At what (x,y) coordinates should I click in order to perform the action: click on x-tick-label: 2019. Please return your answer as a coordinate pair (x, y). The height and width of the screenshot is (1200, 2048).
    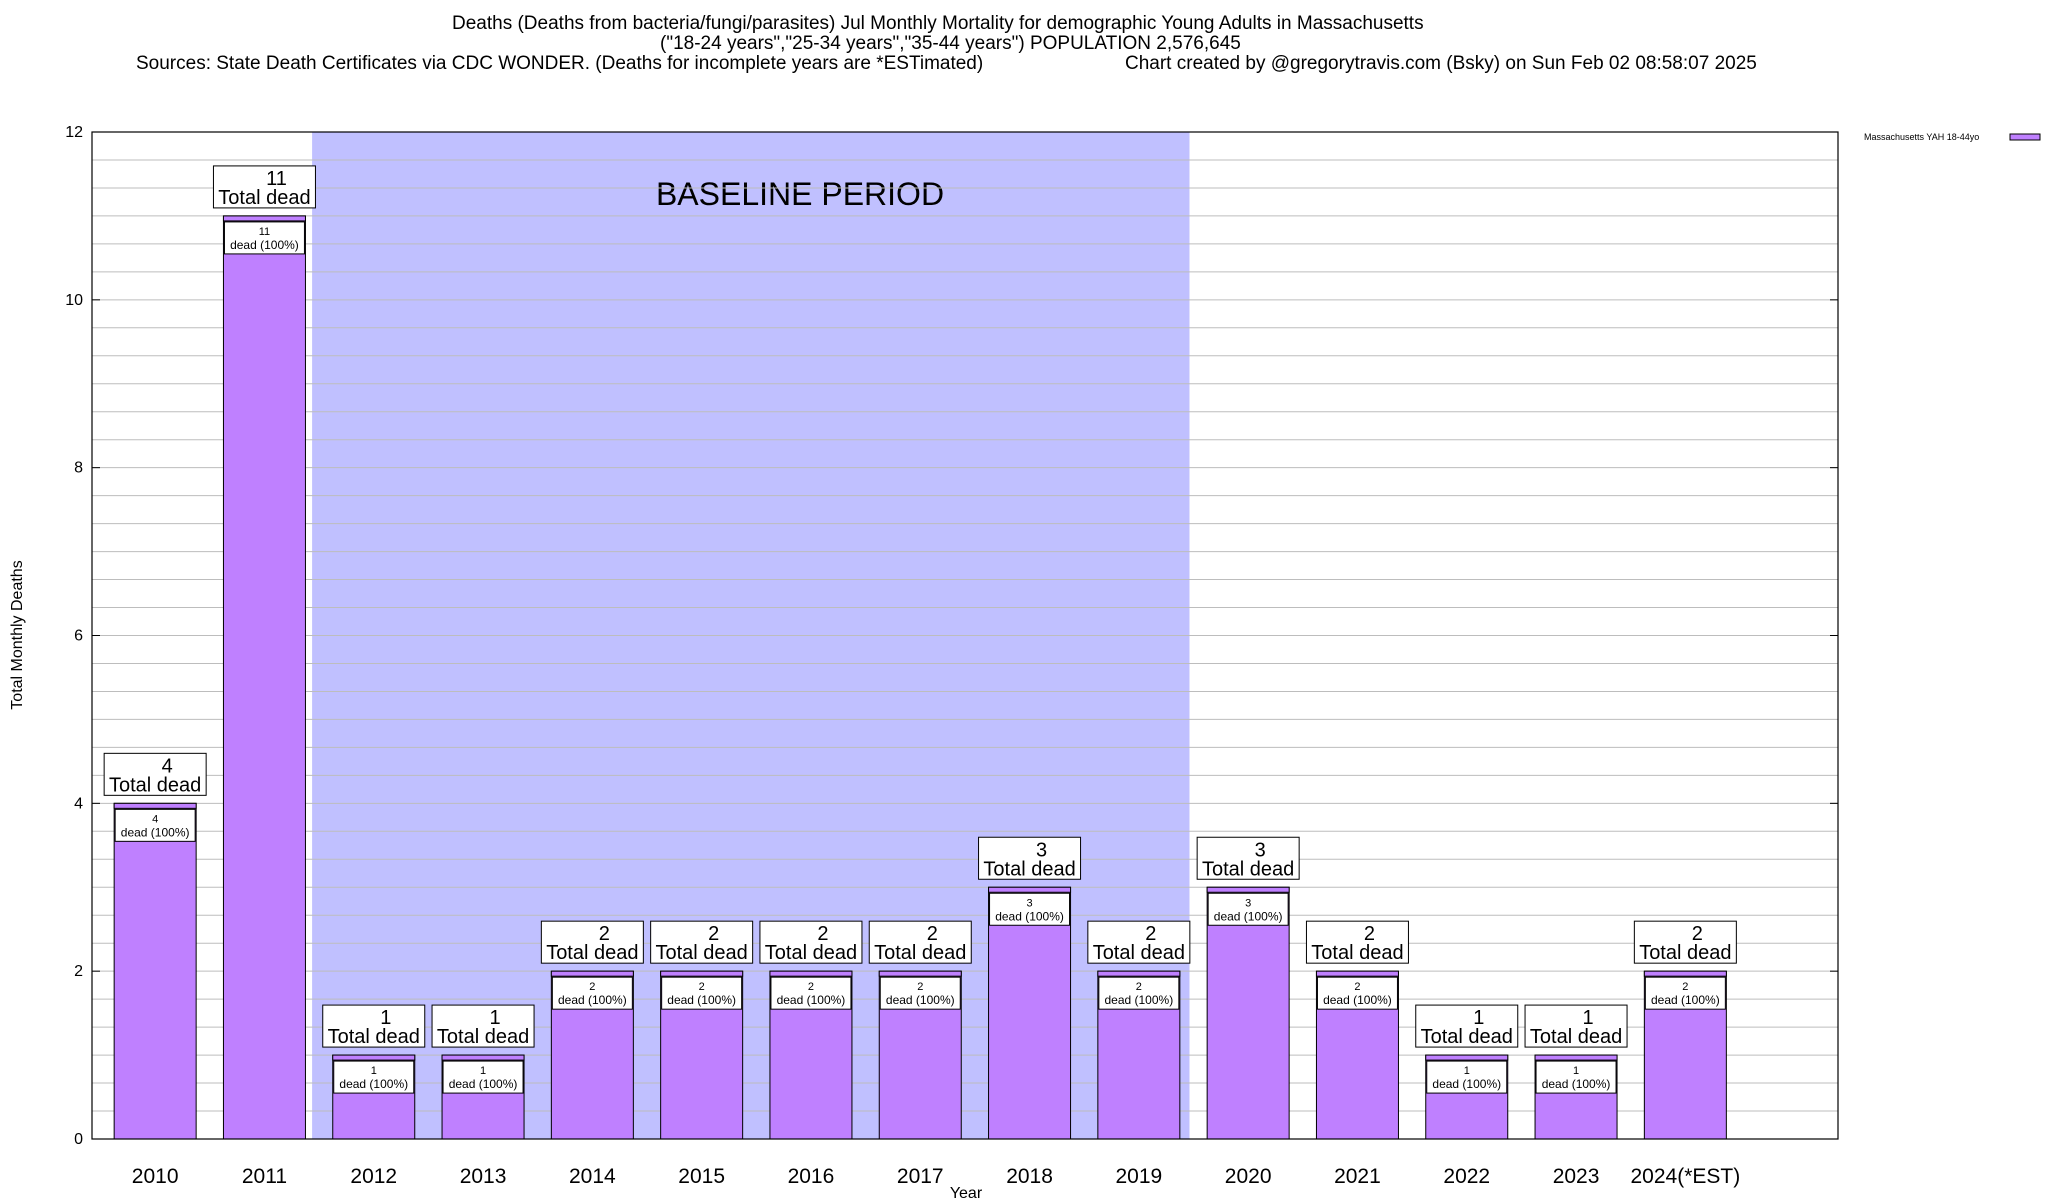
    Looking at the image, I should click on (1138, 1176).